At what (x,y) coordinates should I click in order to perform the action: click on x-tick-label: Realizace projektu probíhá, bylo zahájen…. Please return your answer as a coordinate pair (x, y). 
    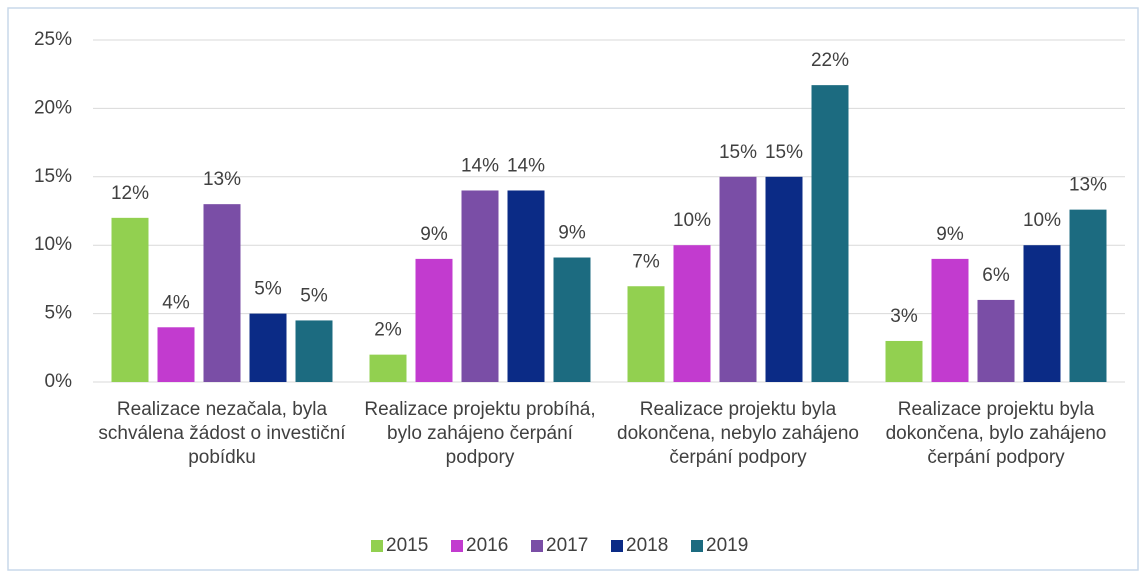
    Looking at the image, I should click on (480, 433).